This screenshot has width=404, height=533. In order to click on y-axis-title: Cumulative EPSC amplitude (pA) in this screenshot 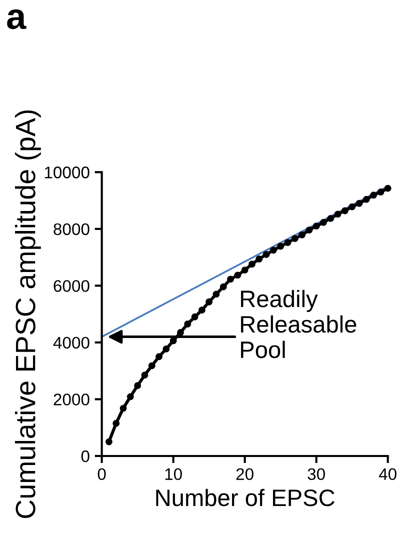, I will do `click(27, 314)`.